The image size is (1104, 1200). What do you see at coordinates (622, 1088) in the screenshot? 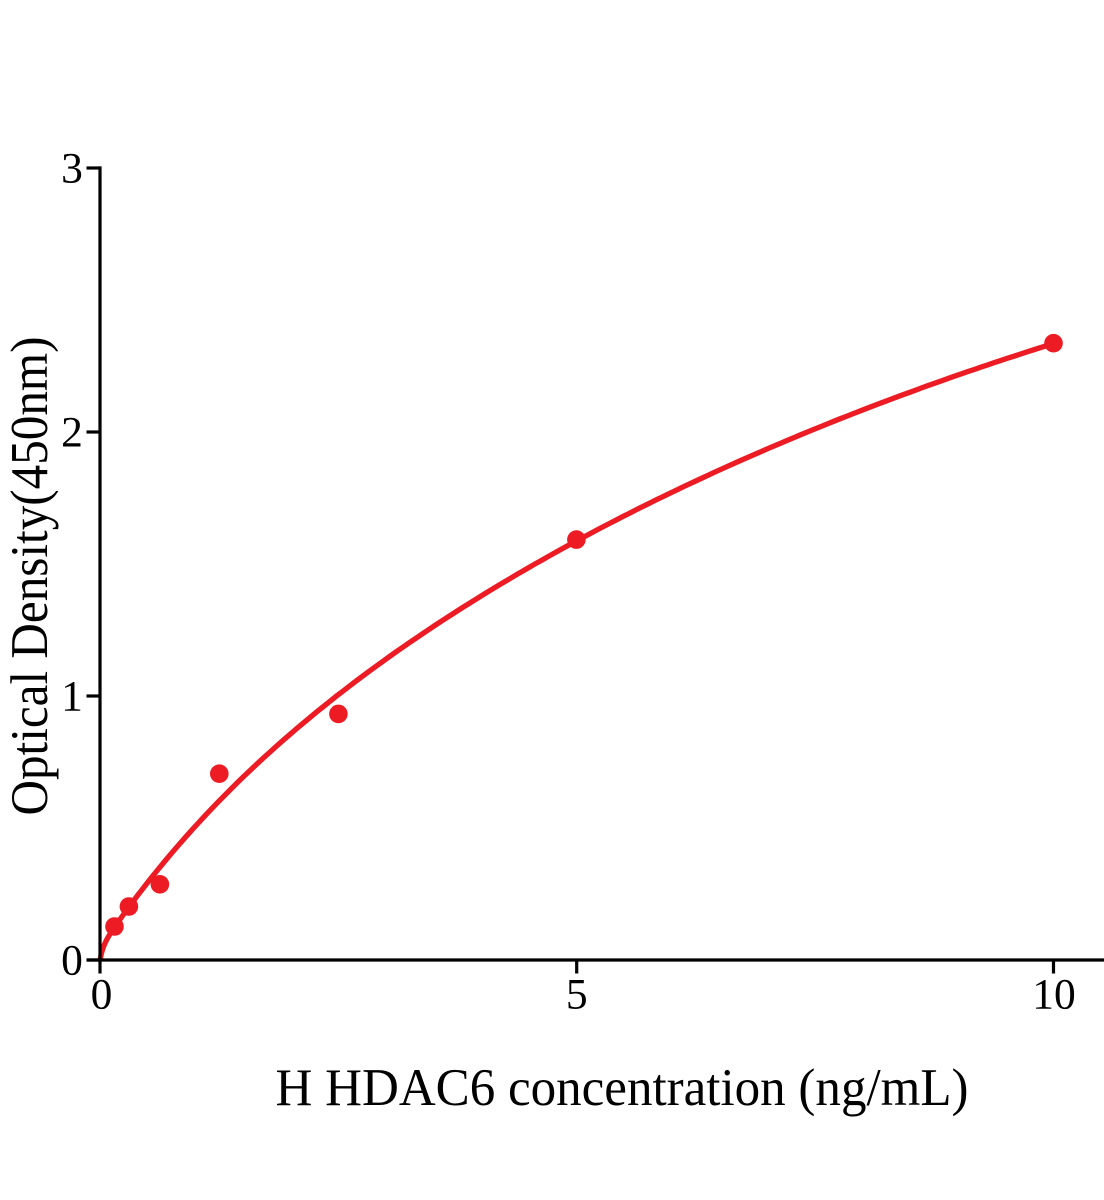
I see `svg-text: H HDAC6 concentration (ng/mL)` at bounding box center [622, 1088].